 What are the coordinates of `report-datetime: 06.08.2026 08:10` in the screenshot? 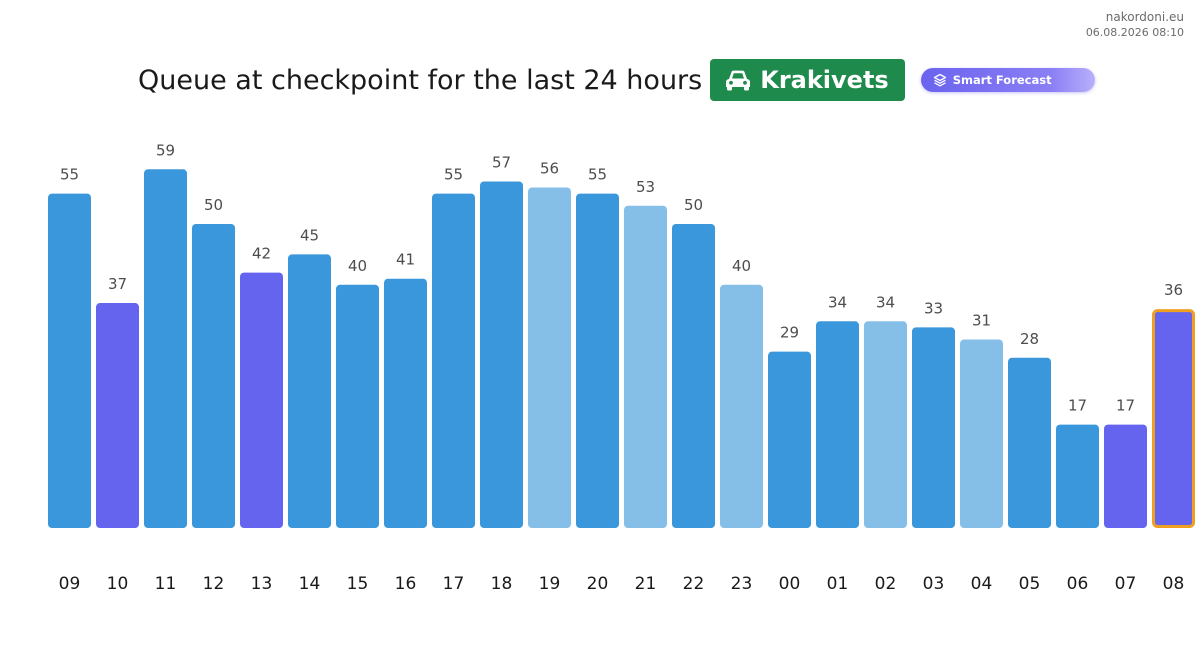 It's located at (1134, 32).